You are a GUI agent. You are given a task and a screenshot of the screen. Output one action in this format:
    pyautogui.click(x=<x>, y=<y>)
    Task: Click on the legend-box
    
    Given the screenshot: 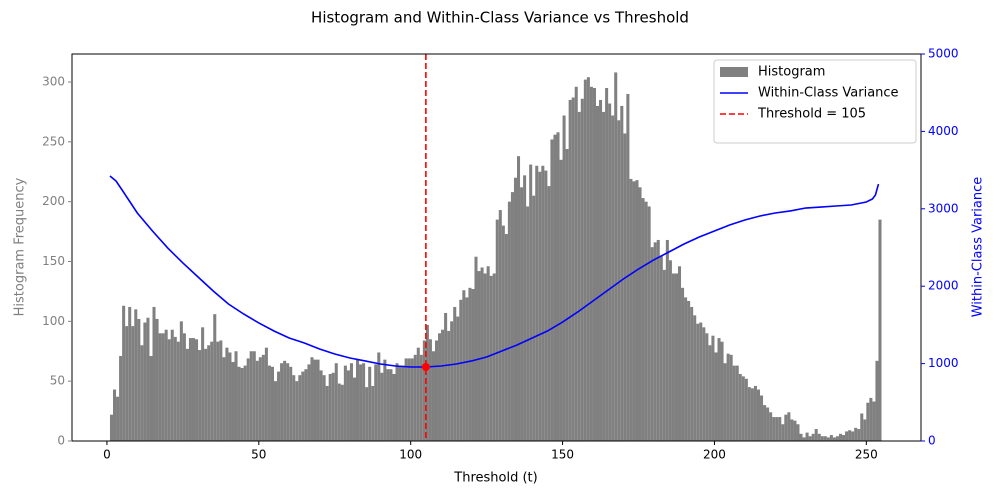 What is the action you would take?
    pyautogui.click(x=815, y=101)
    